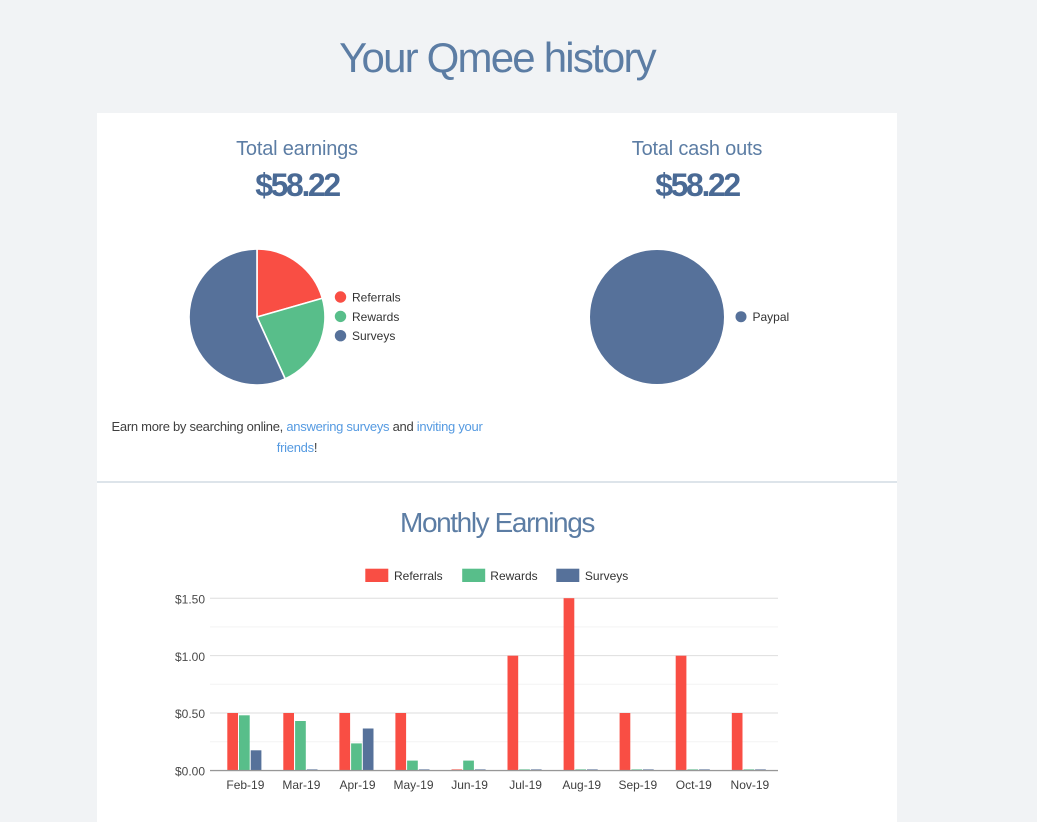 The image size is (1037, 822). I want to click on svg-text: $1.50, so click(190, 599).